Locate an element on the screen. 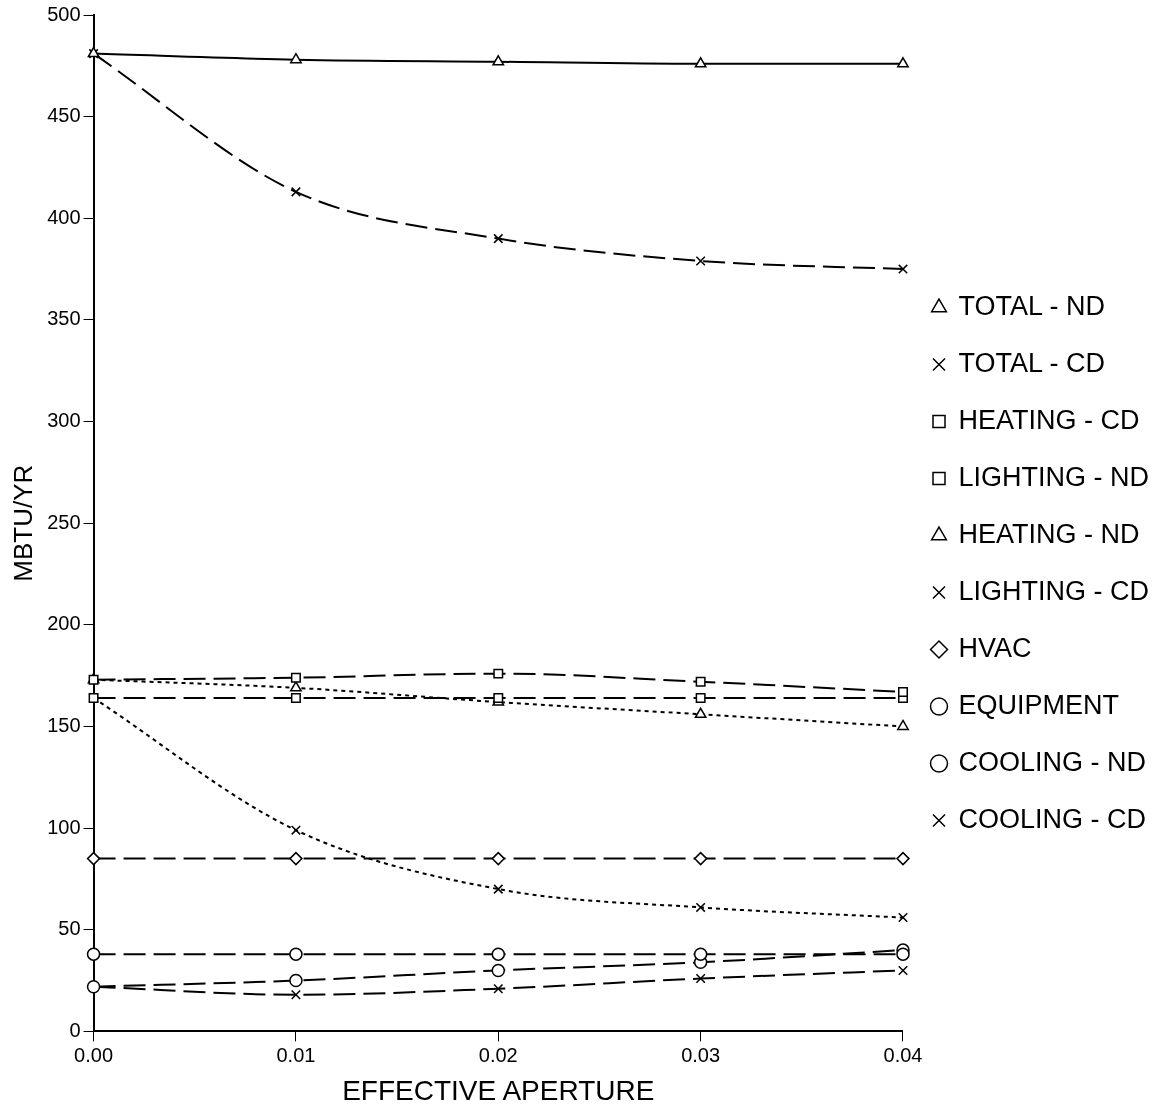 This screenshot has width=1169, height=1118. legend-label: TOTAL - ND is located at coordinates (1032, 305).